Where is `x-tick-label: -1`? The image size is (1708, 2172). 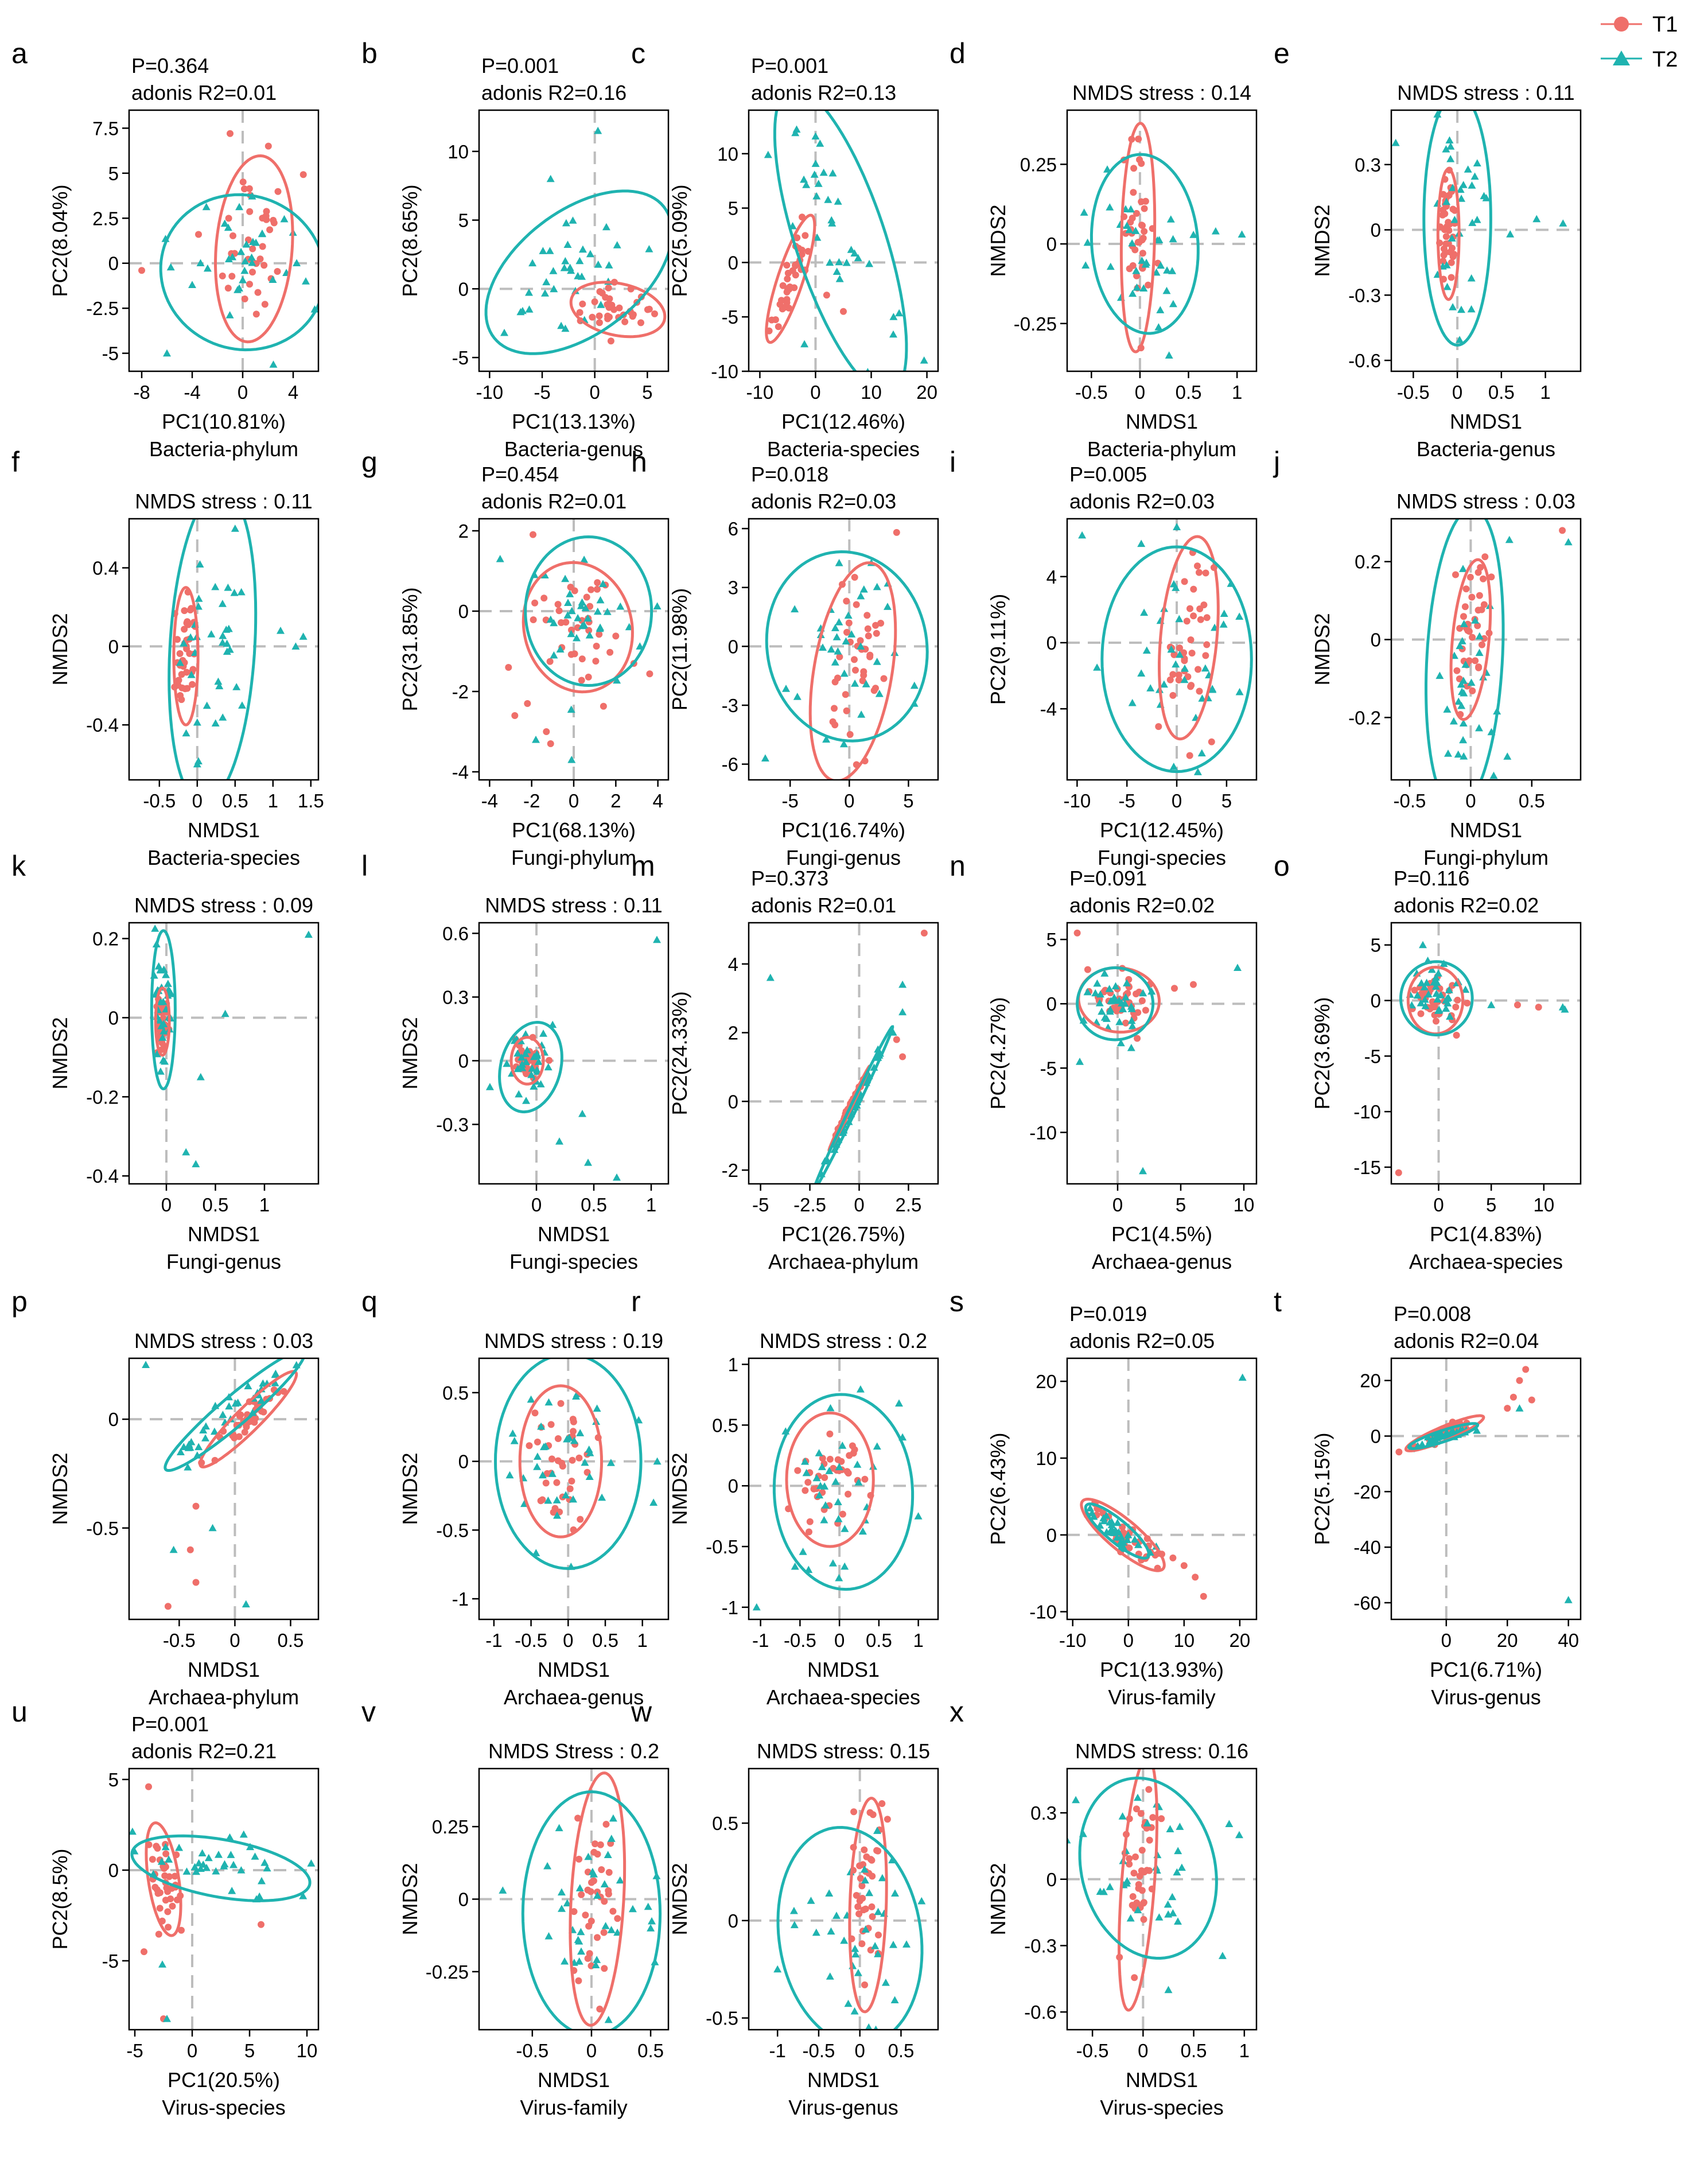
x-tick-label: -1 is located at coordinates (777, 2050).